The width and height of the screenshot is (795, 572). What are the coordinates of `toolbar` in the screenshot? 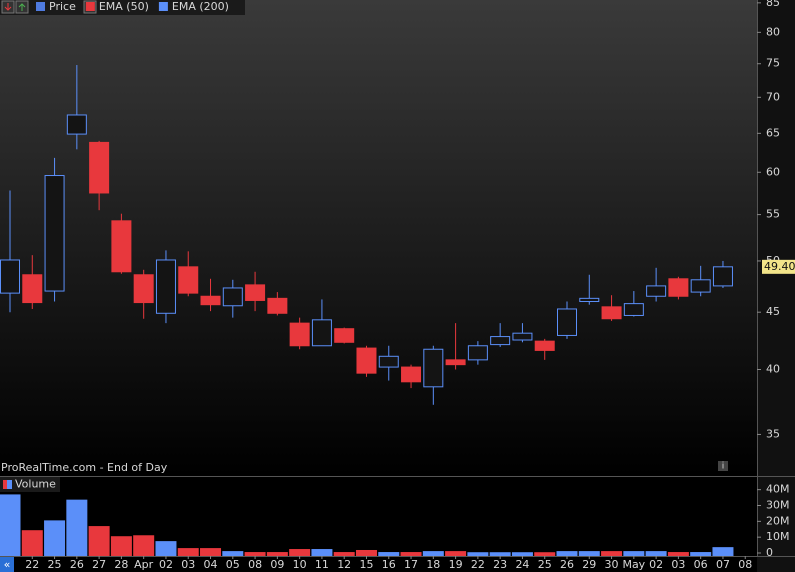 It's located at (122, 7).